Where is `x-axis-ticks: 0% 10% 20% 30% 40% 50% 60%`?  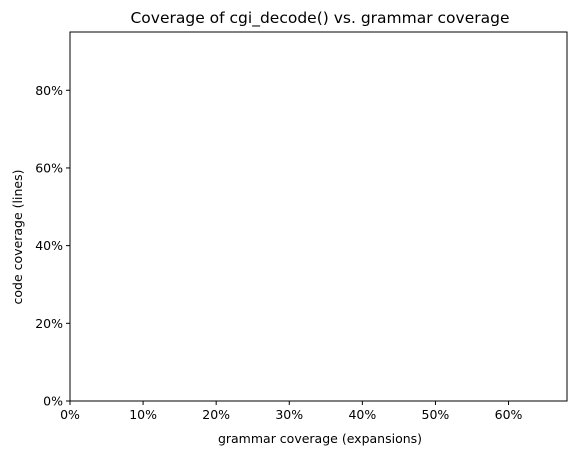
x-axis-ticks: 0% 10% 20% 30% 40% 50% 60% is located at coordinates (291, 411).